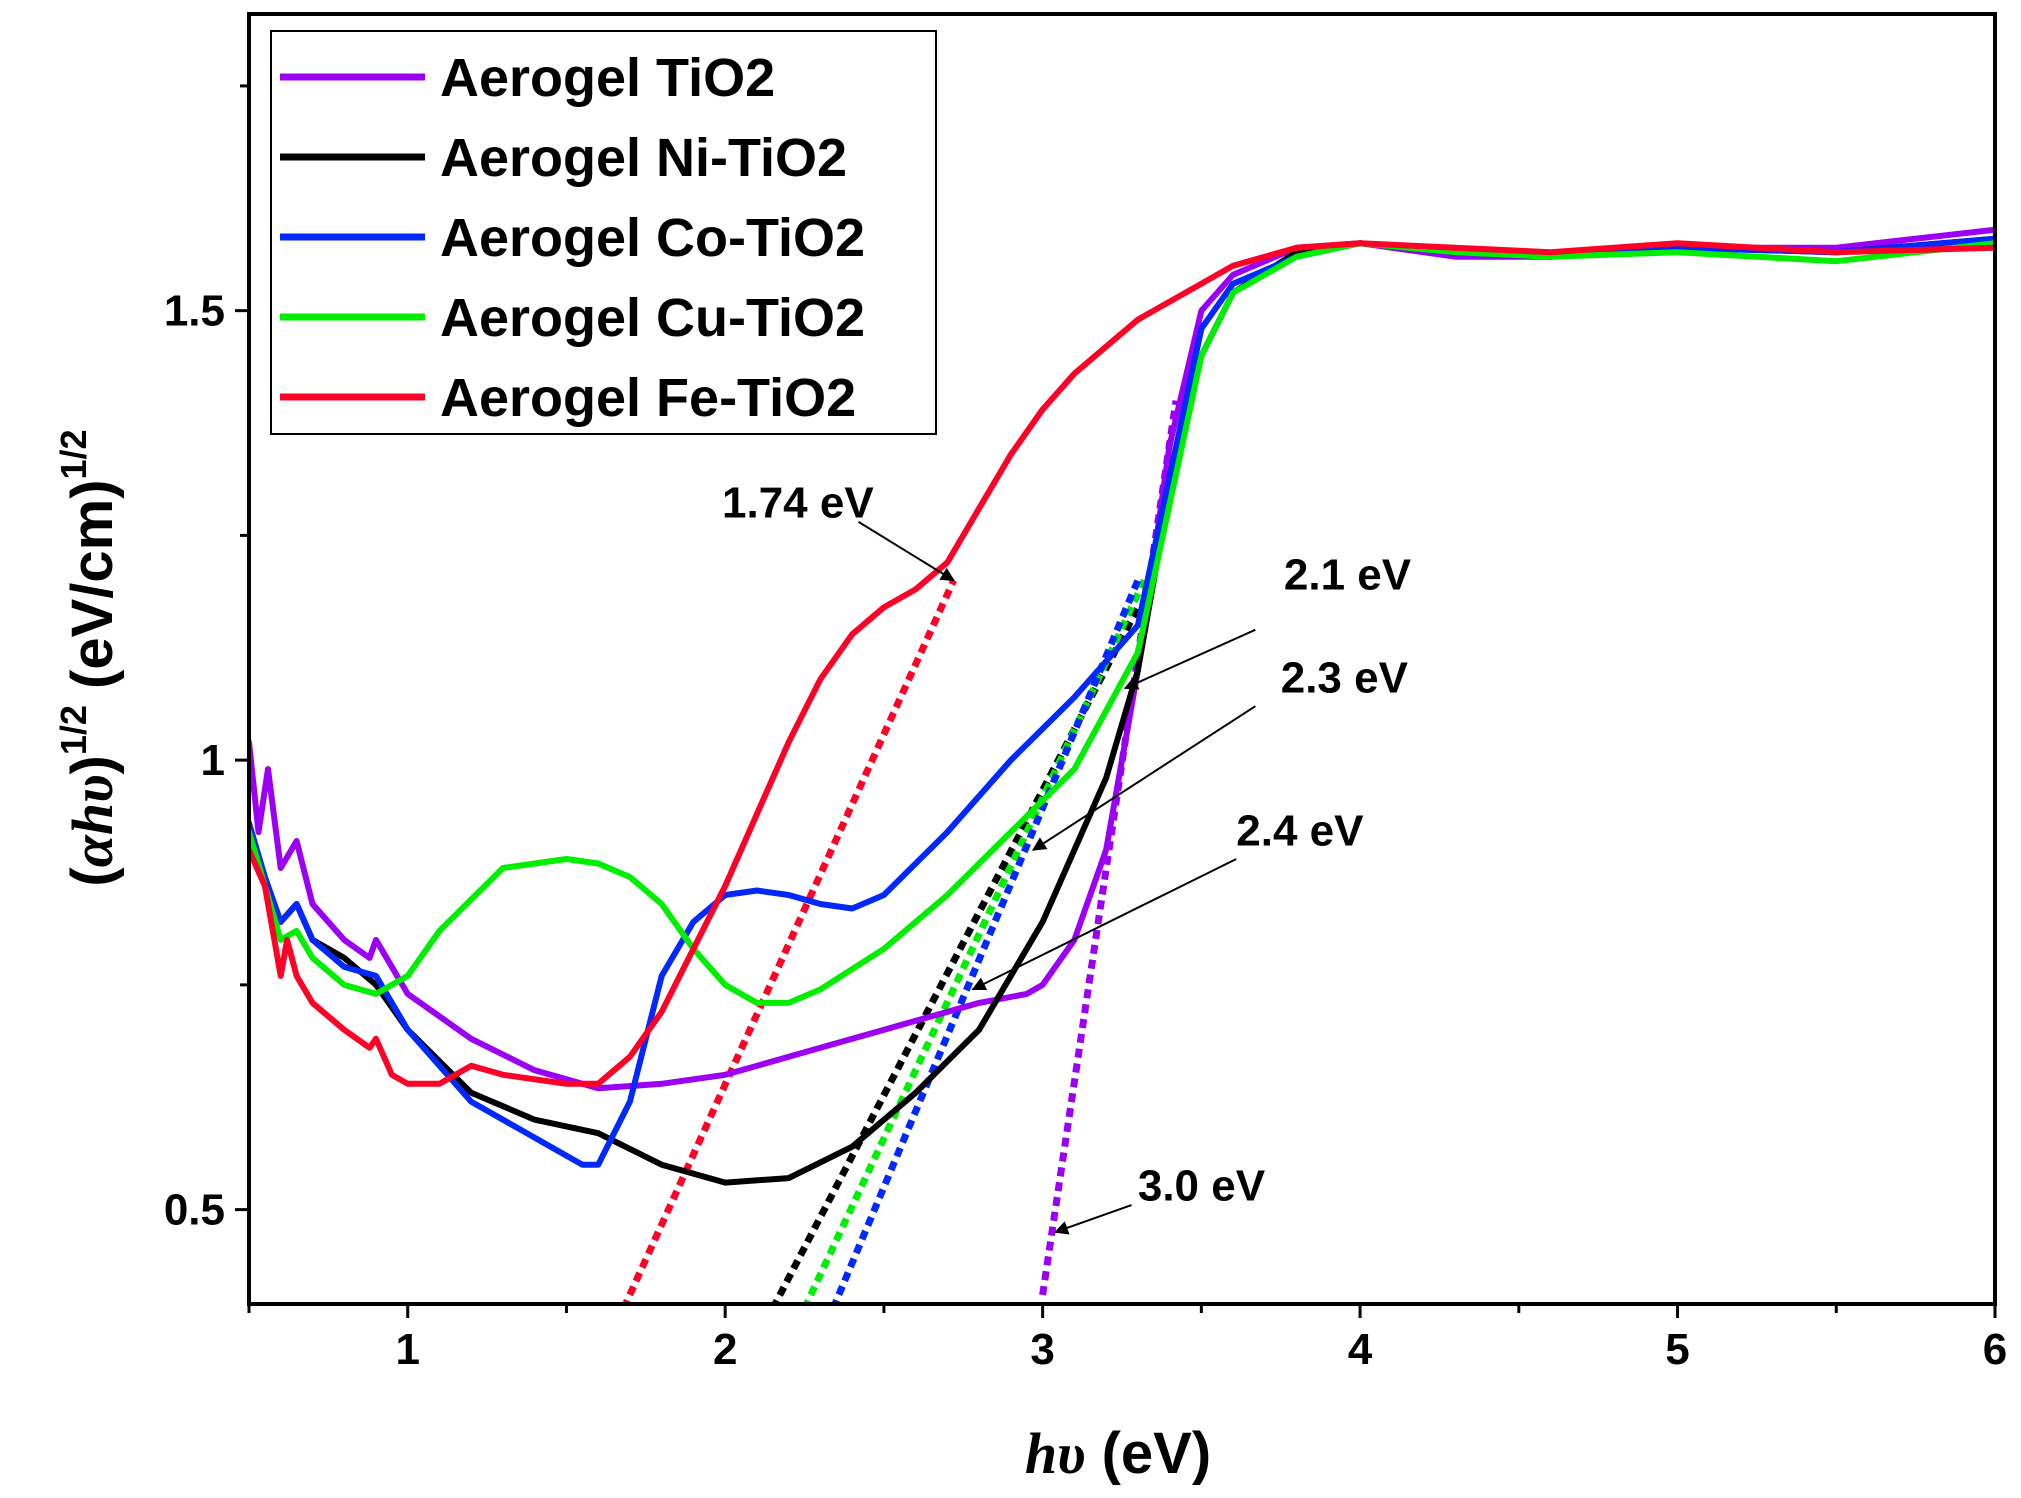  Describe the element at coordinates (194, 1210) in the screenshot. I see `y-tick-label: 0.5` at that location.